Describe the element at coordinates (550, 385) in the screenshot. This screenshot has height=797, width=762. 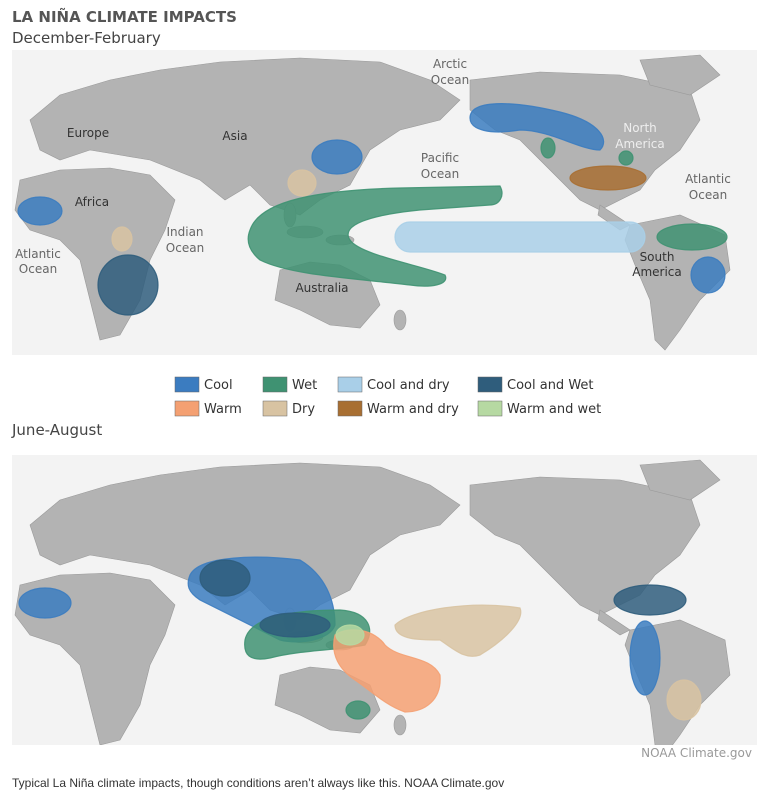
I see `legend-label: Cool and Wet` at that location.